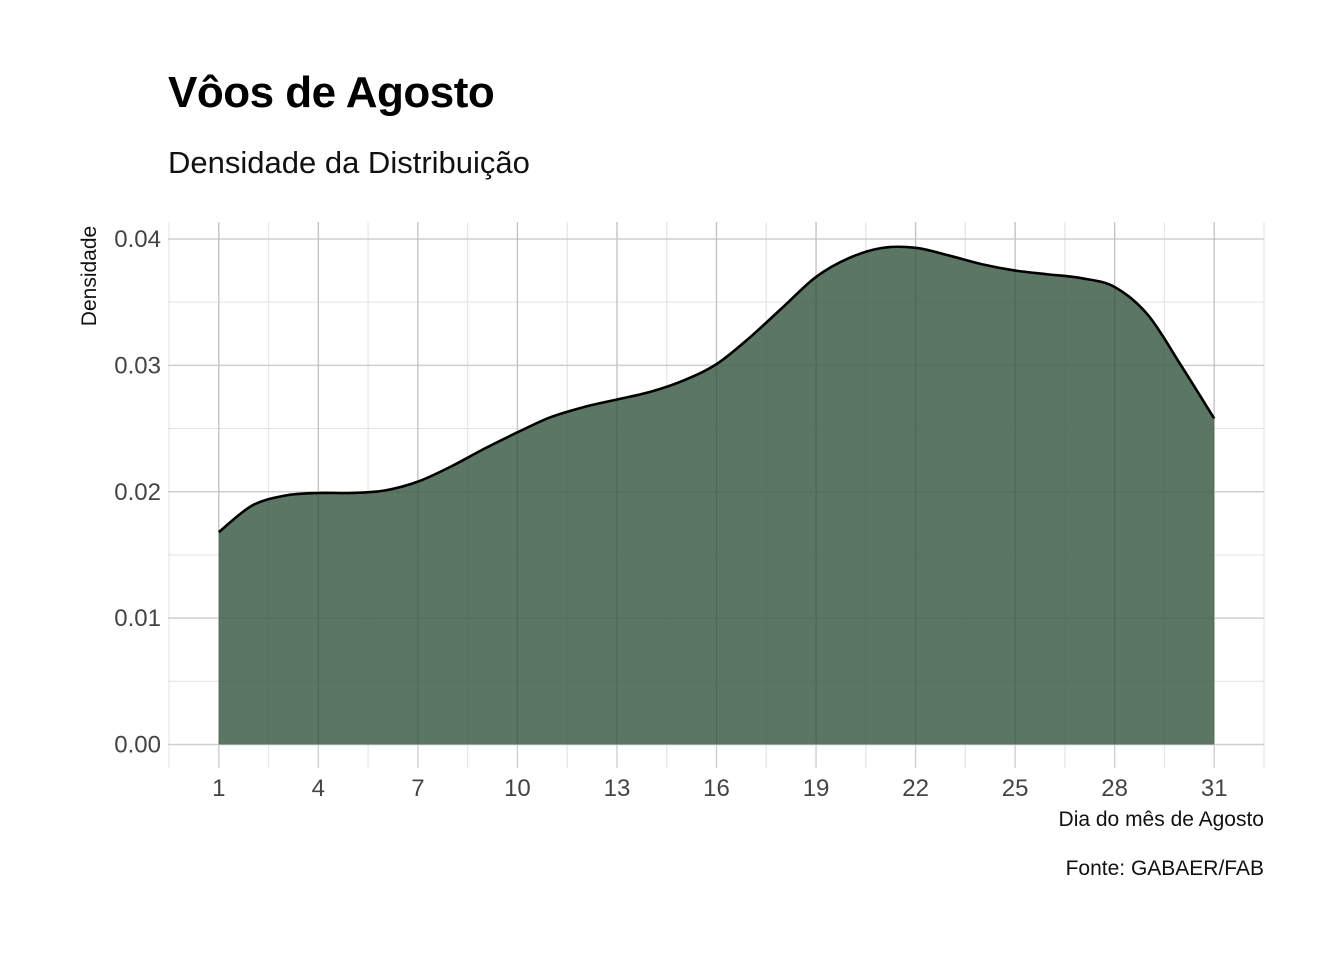 This screenshot has width=1344, height=960. What do you see at coordinates (137, 239) in the screenshot?
I see `y-tick-label: 0.04` at bounding box center [137, 239].